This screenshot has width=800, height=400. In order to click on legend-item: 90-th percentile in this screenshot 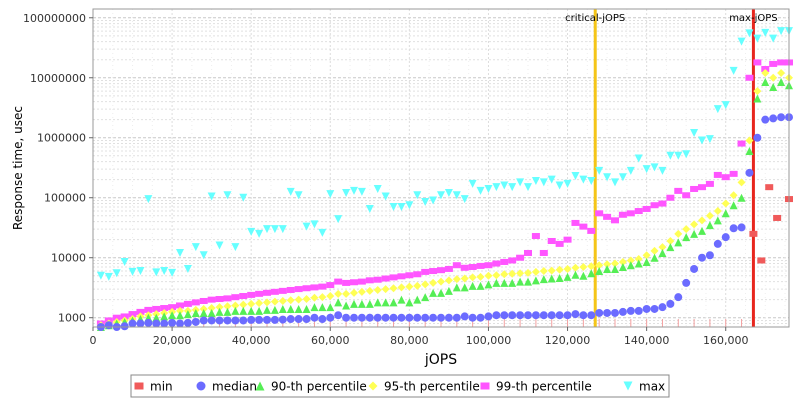, I will do `click(311, 387)`.